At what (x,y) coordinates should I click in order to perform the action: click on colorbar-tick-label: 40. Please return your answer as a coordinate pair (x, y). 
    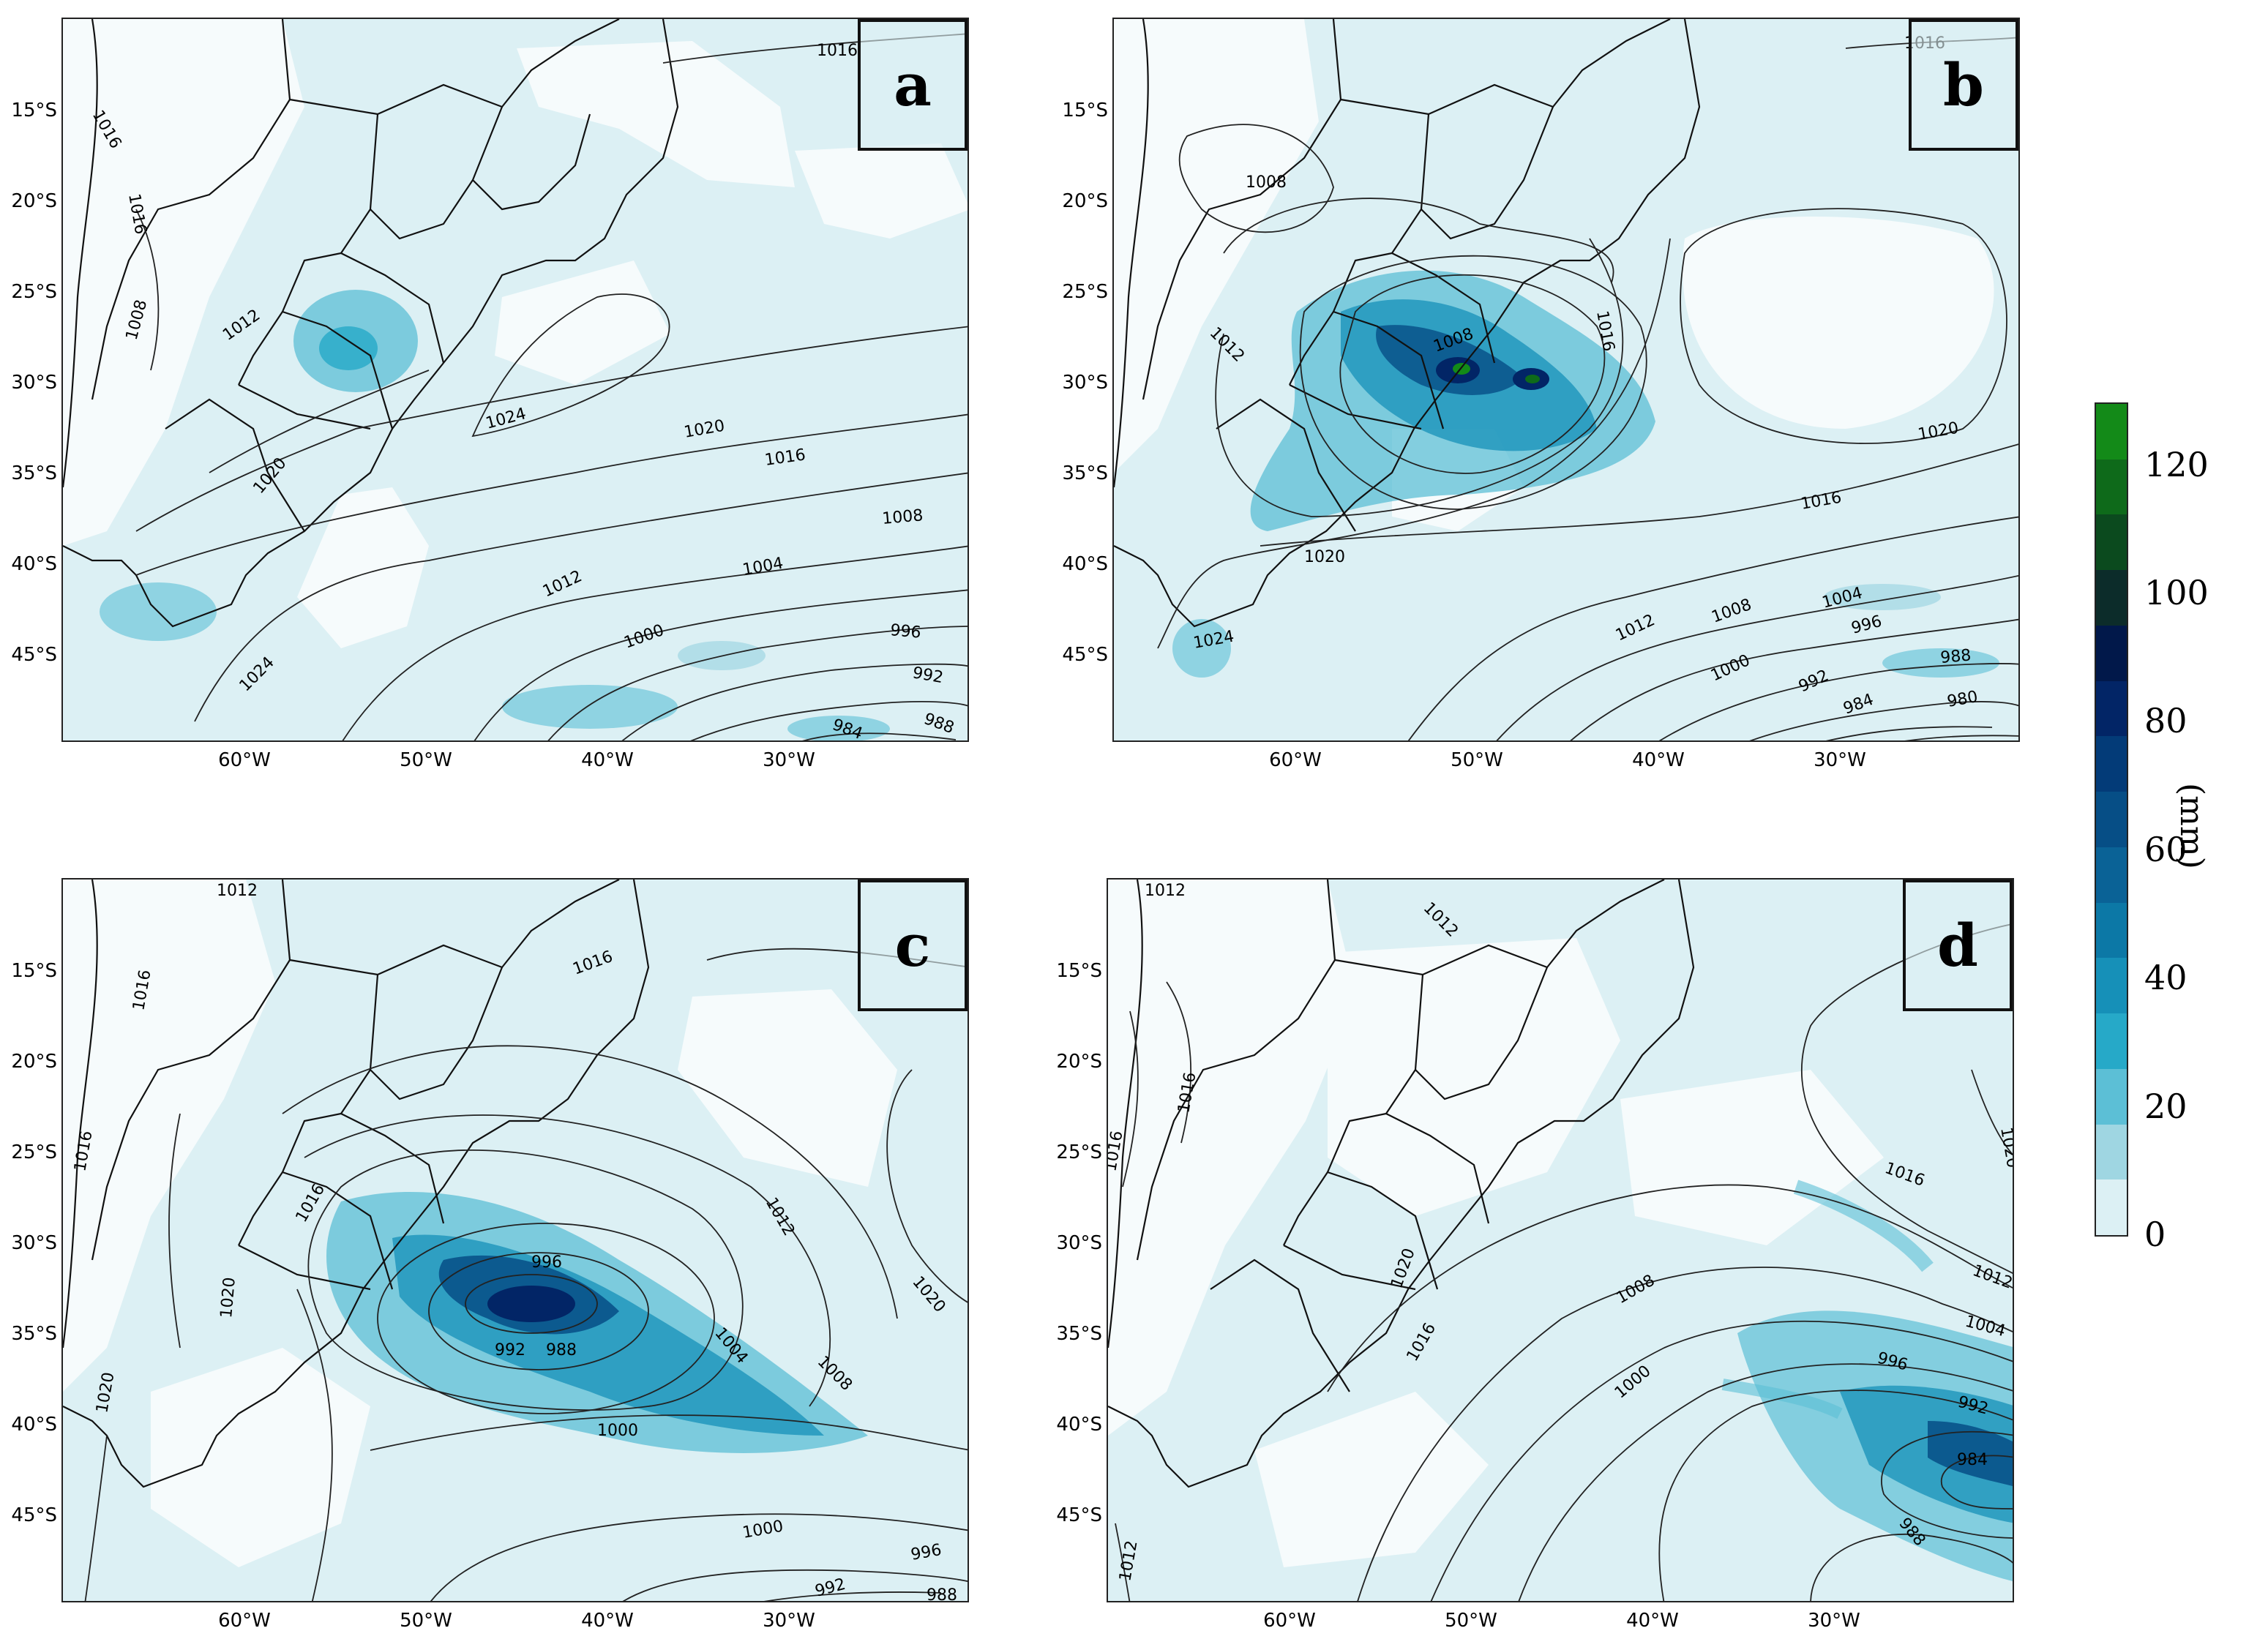
    Looking at the image, I should click on (2165, 978).